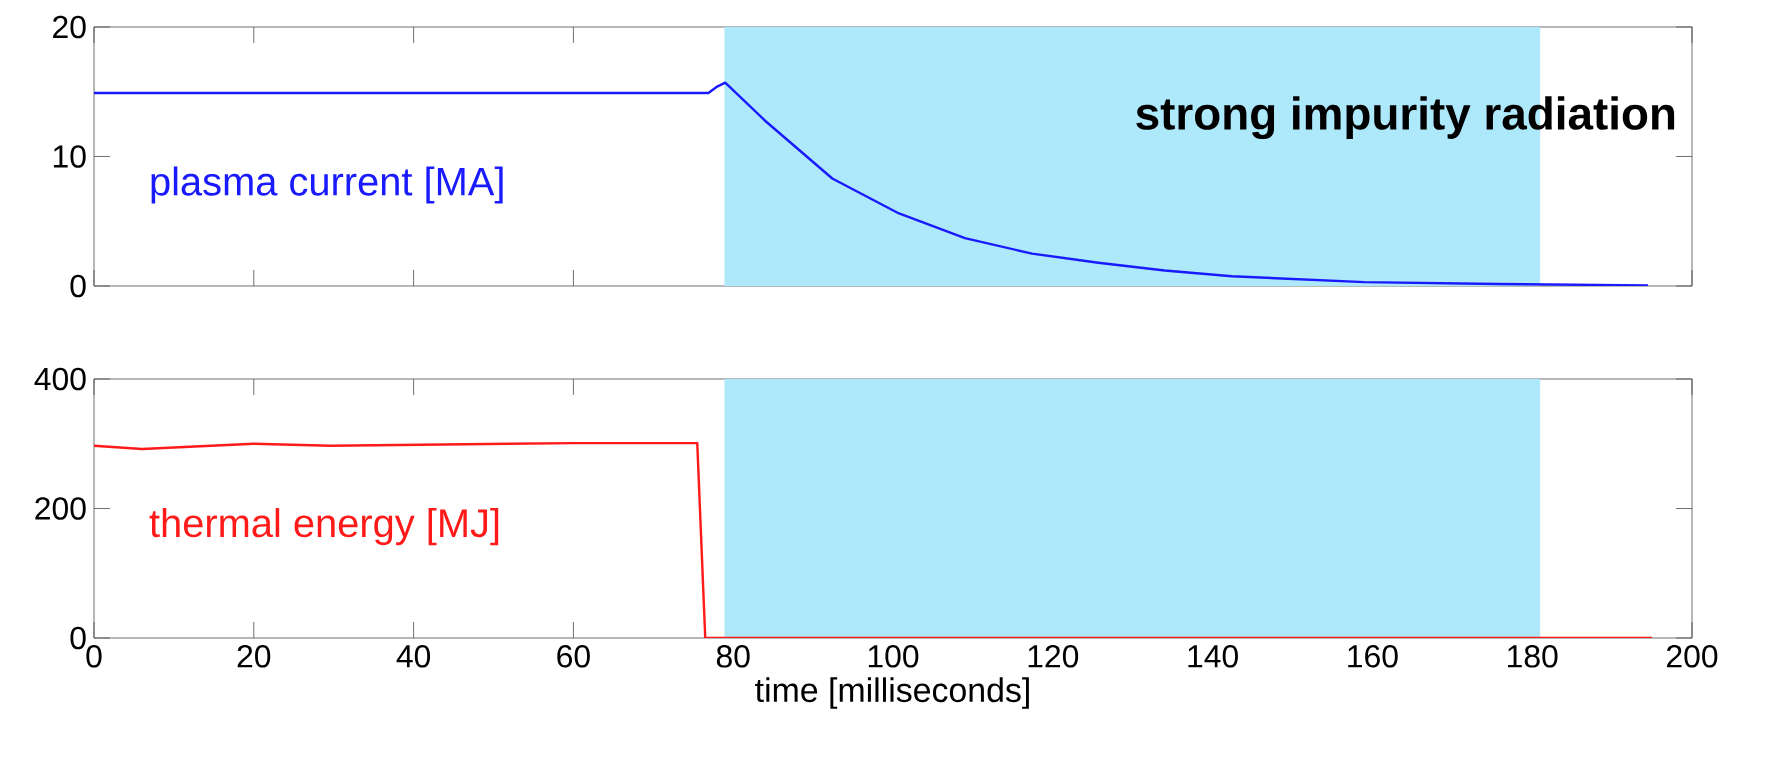 The height and width of the screenshot is (760, 1767). Describe the element at coordinates (892, 693) in the screenshot. I see `x-axis-title: time [milliseconds]` at that location.